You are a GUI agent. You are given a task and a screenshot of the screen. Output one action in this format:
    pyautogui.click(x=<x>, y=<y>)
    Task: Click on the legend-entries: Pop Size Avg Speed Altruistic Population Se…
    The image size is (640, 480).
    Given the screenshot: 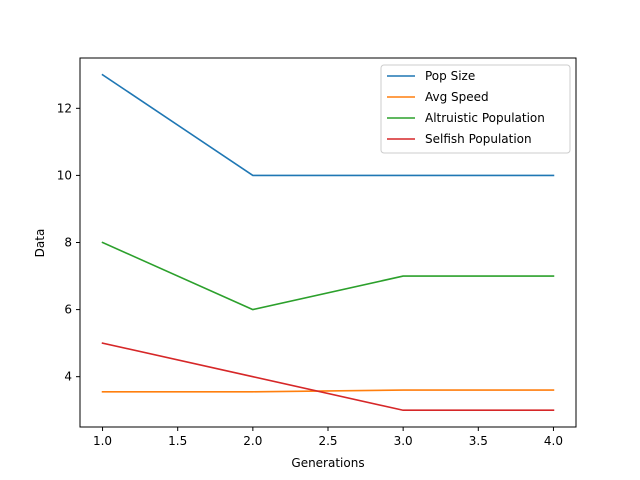 What is the action you would take?
    pyautogui.click(x=466, y=107)
    